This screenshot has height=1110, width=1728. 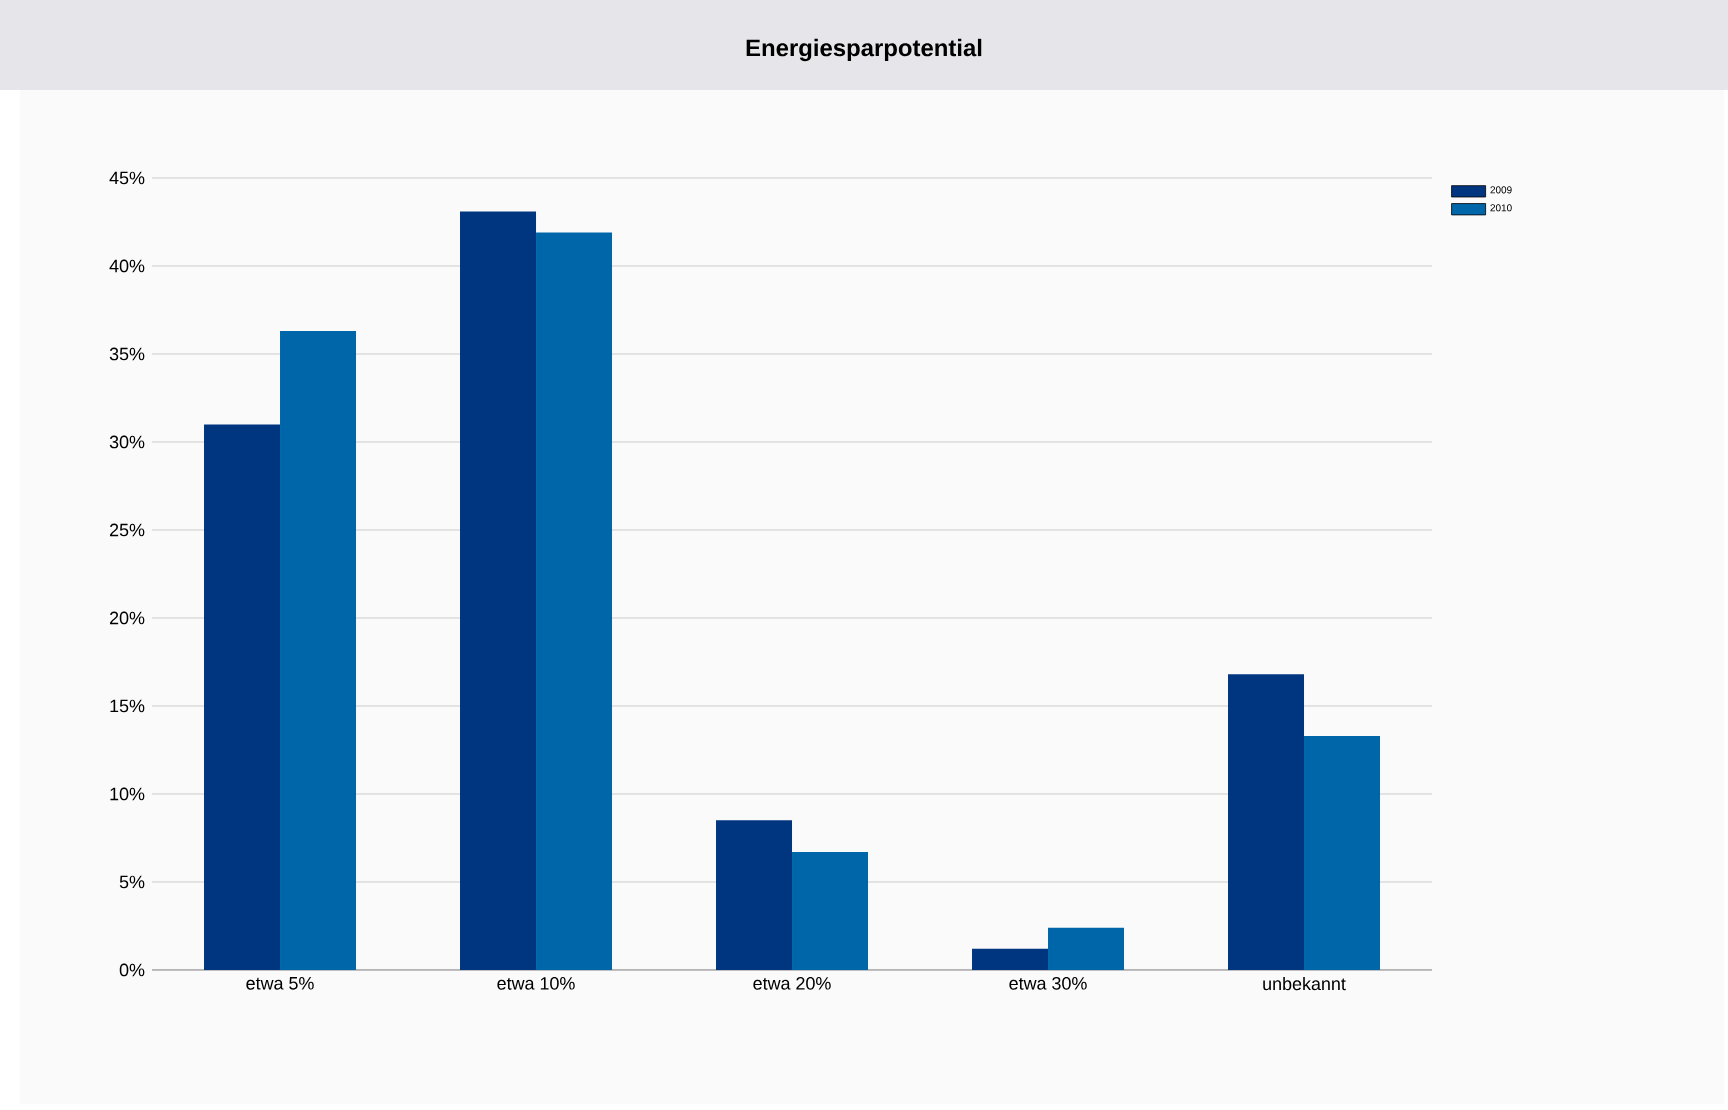 I want to click on y-tick-label: 15%, so click(x=127, y=706).